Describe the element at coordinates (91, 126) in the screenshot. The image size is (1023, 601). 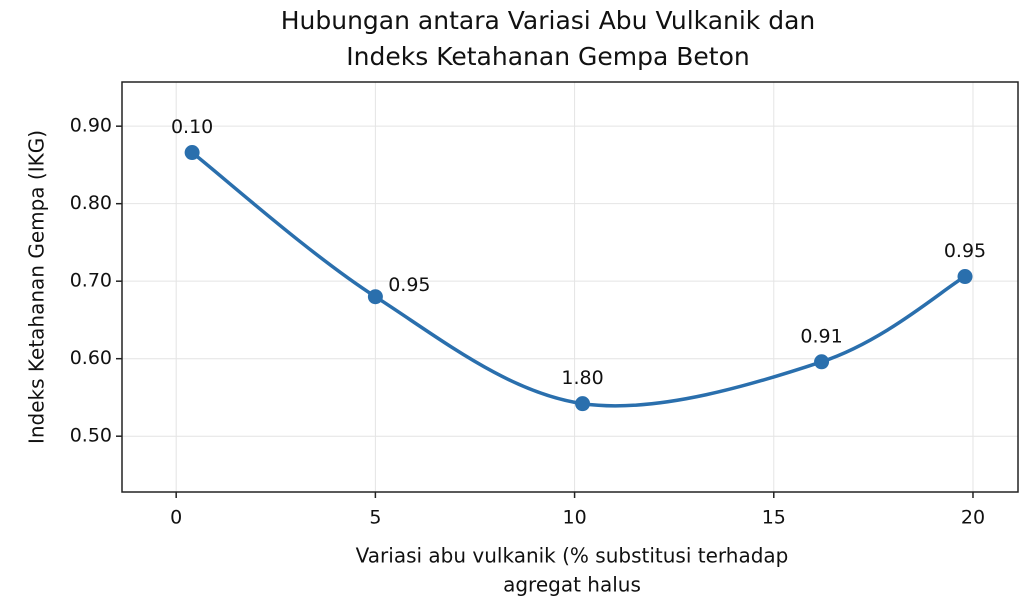
I see `y-tick-label: 0.90` at that location.